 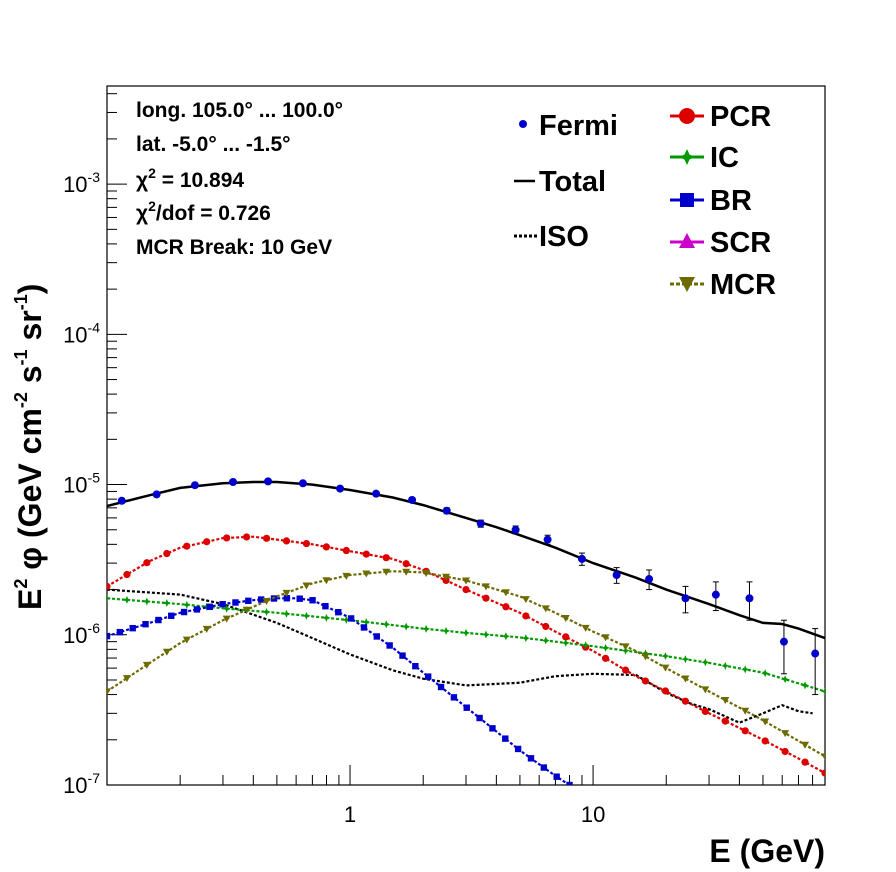 What do you see at coordinates (29, 447) in the screenshot?
I see `y-axis-title: E2 φ (GeV cm-2 s-1 sr-1)` at bounding box center [29, 447].